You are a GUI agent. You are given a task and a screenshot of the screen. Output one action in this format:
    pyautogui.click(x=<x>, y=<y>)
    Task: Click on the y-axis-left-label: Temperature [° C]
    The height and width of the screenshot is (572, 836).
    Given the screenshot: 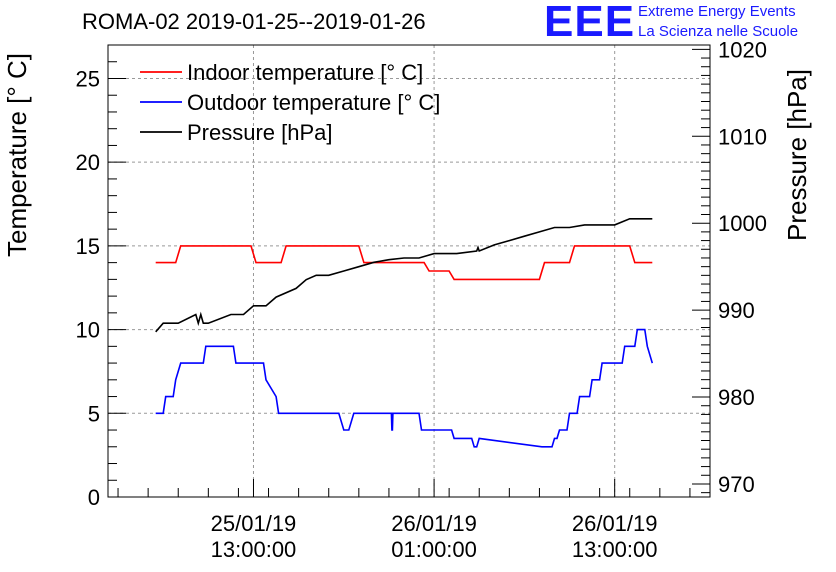 What is the action you would take?
    pyautogui.click(x=17, y=155)
    